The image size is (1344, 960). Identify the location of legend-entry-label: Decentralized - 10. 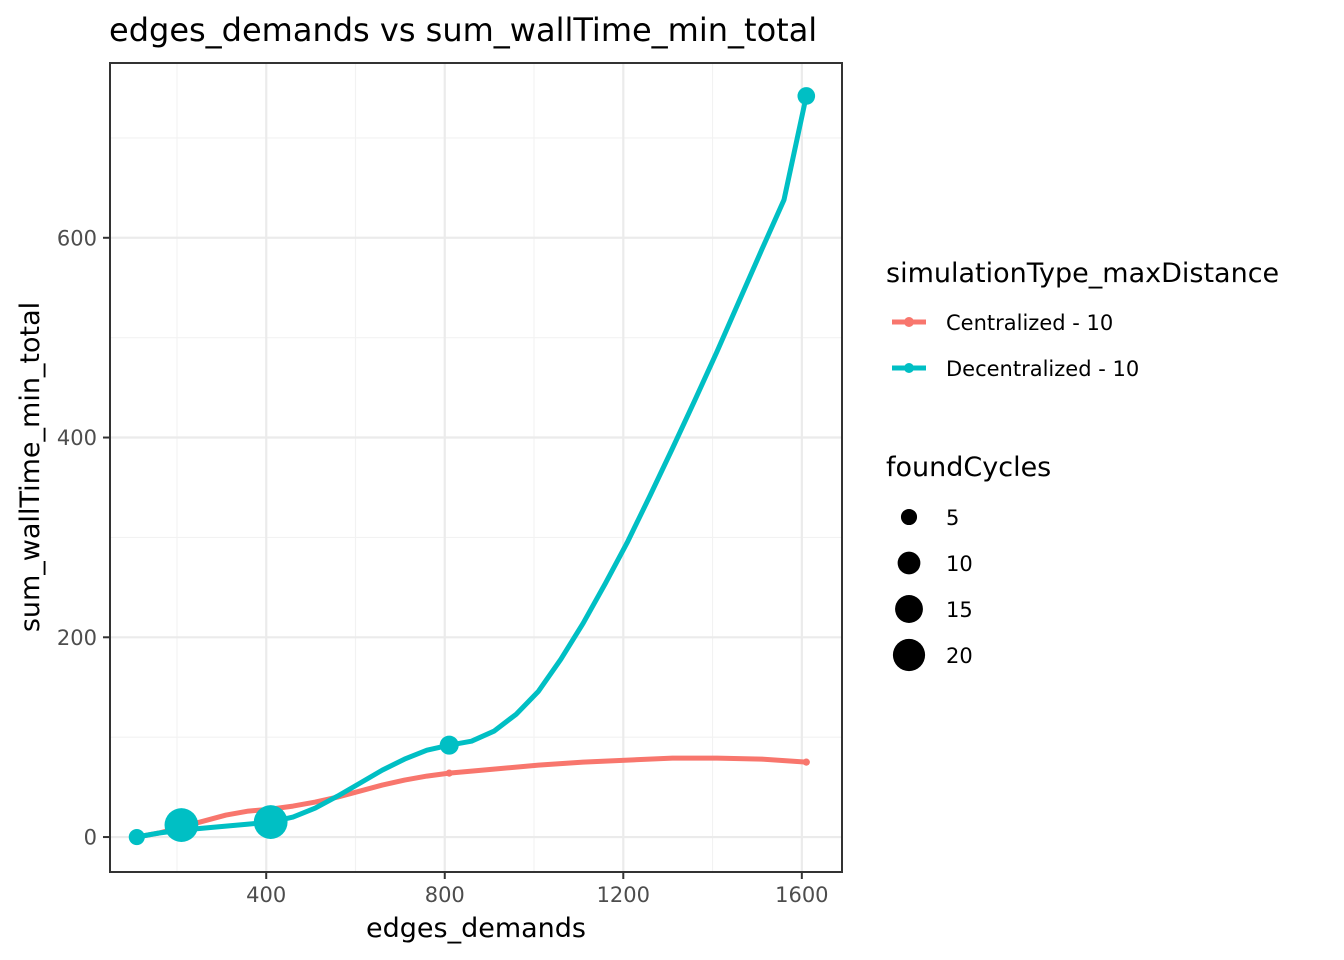
(1042, 369).